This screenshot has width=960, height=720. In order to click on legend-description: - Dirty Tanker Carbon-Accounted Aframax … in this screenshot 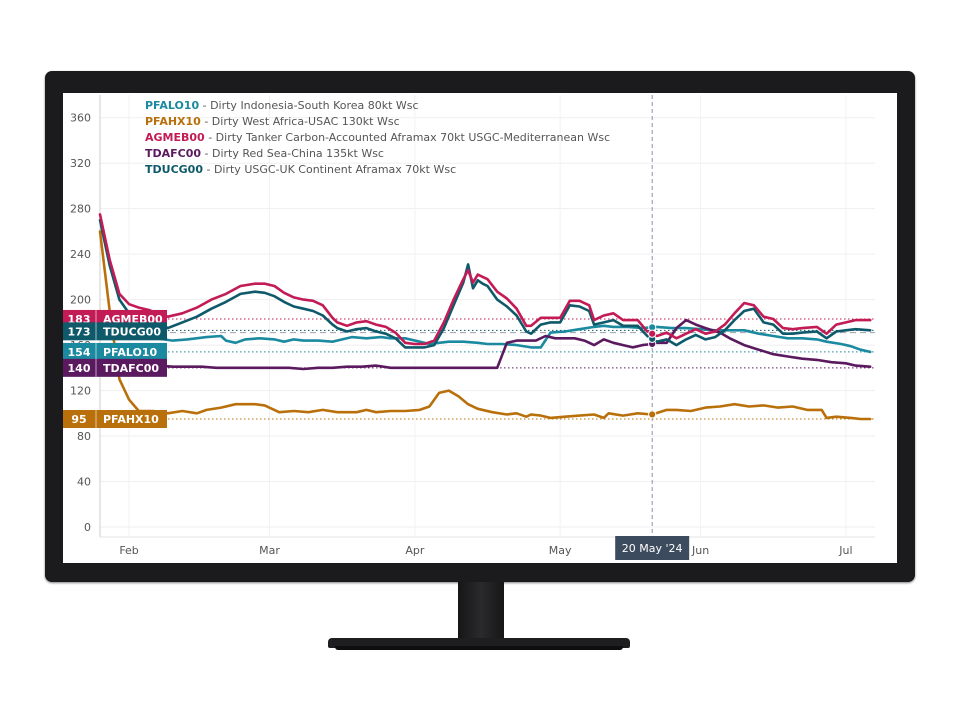, I will do `click(407, 137)`.